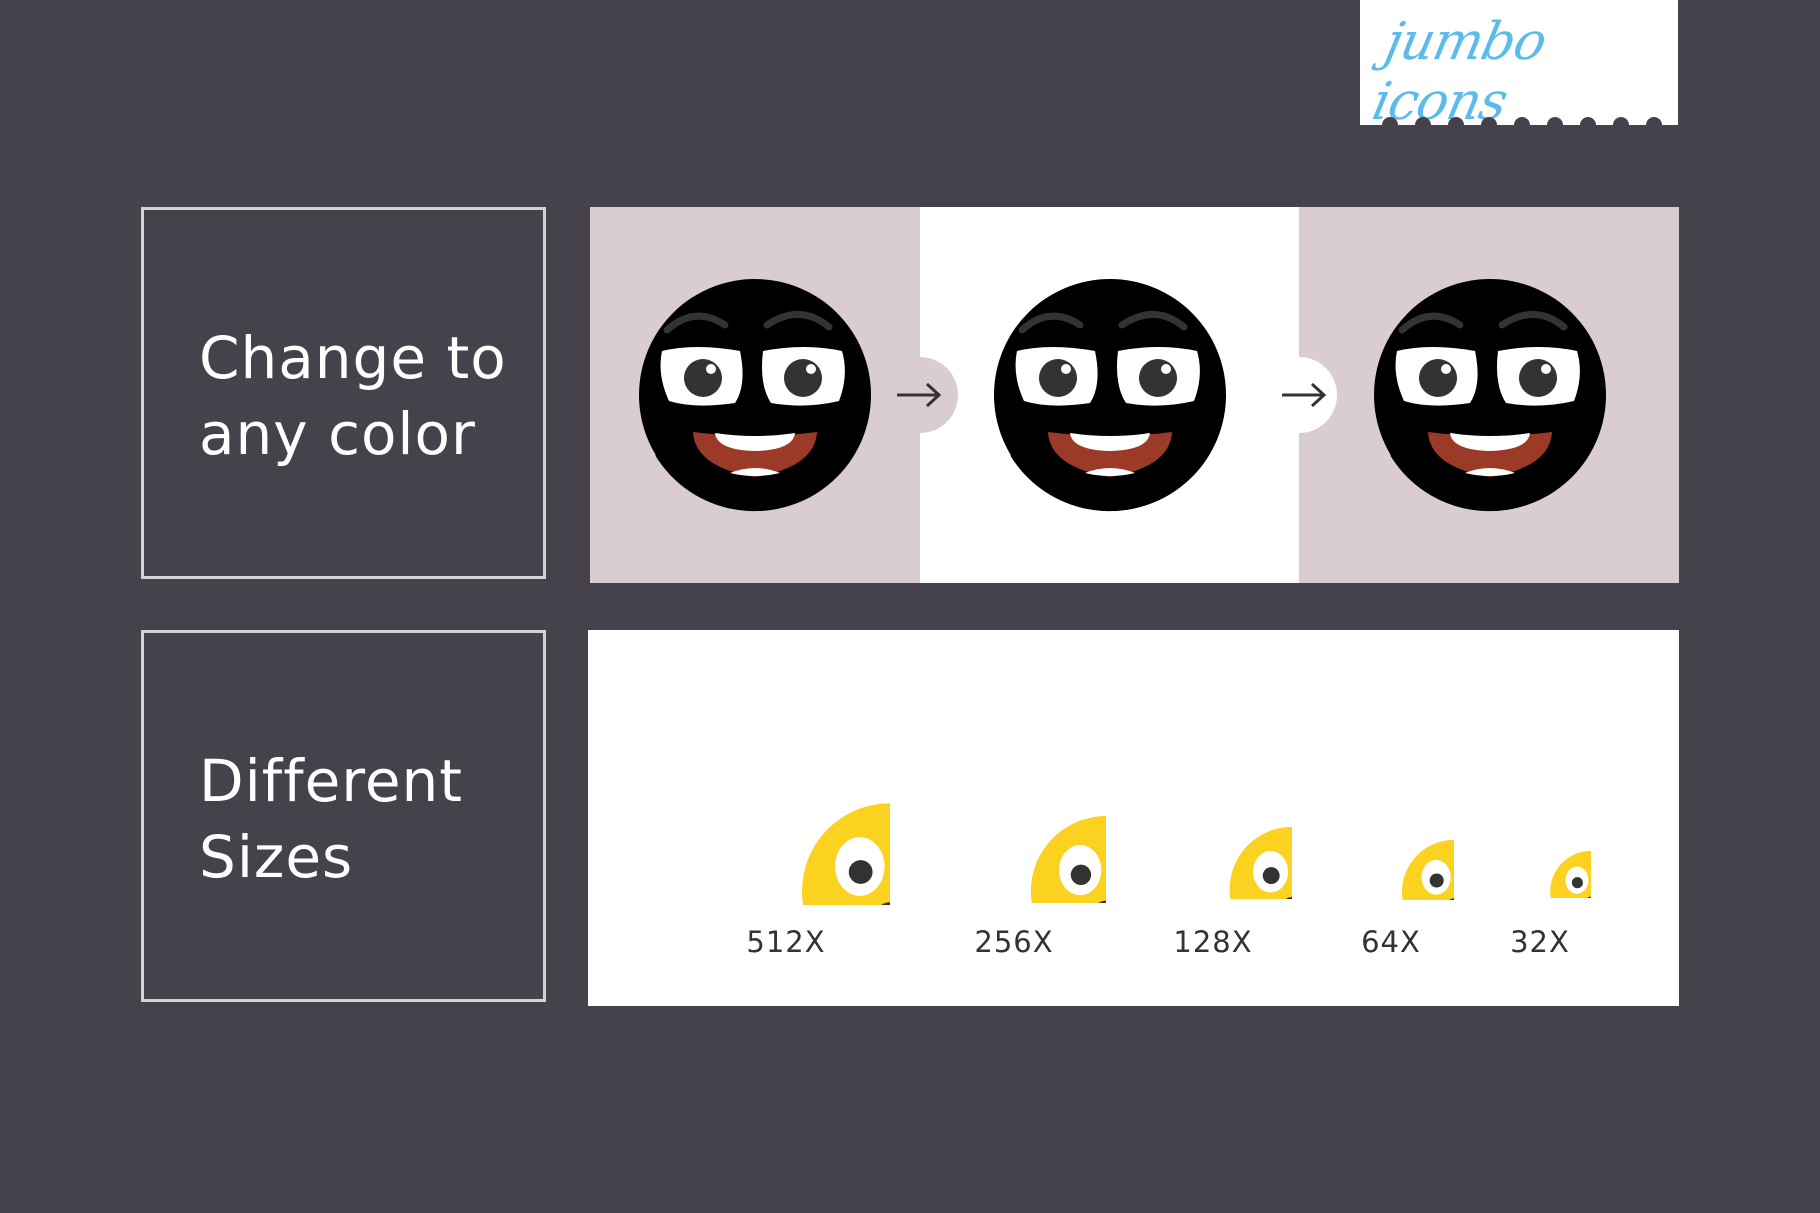 This screenshot has width=1820, height=1213. Describe the element at coordinates (353, 358) in the screenshot. I see `color-label-line1: Change to` at that location.